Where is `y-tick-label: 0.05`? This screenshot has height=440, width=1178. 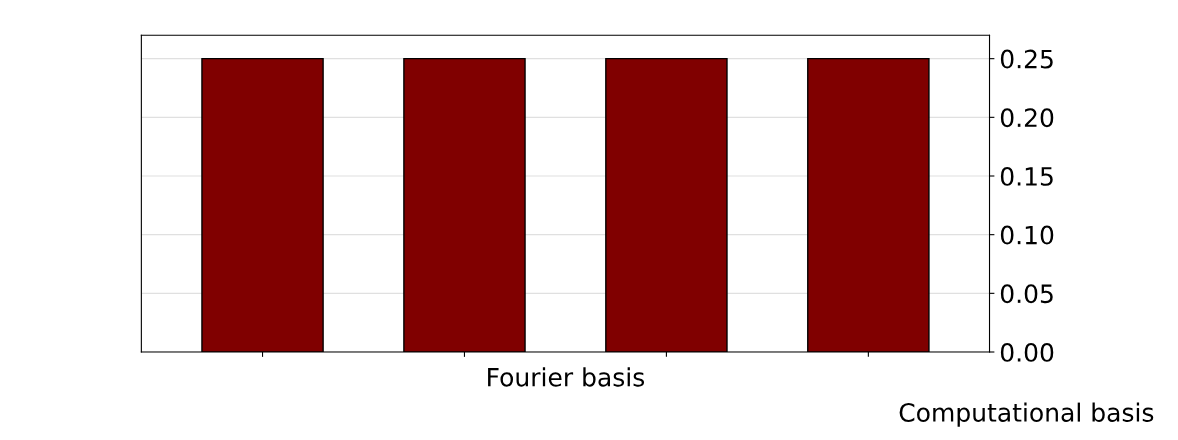
y-tick-label: 0.05 is located at coordinates (1026, 294).